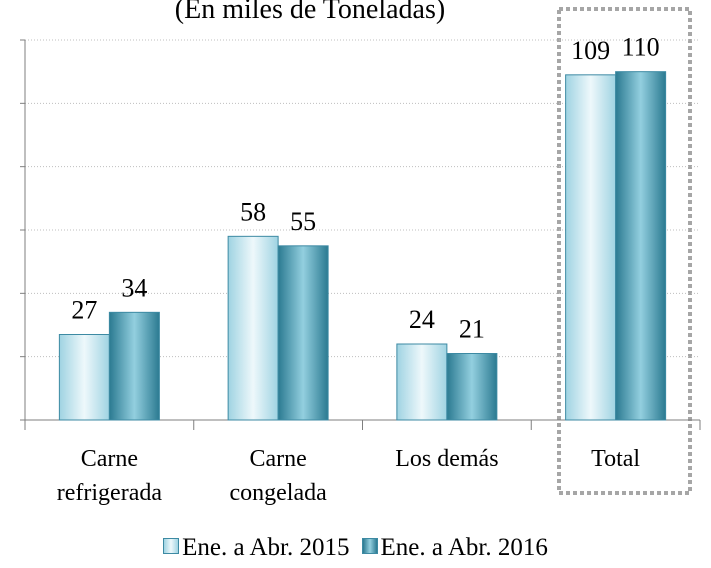 The width and height of the screenshot is (711, 568). I want to click on legend-item: Ene. a Abr. 2016, so click(454, 548).